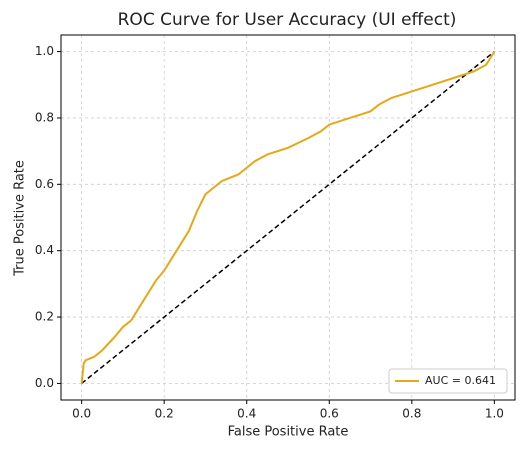 The width and height of the screenshot is (526, 453). What do you see at coordinates (44, 117) in the screenshot?
I see `y-tick-label: 0.8` at bounding box center [44, 117].